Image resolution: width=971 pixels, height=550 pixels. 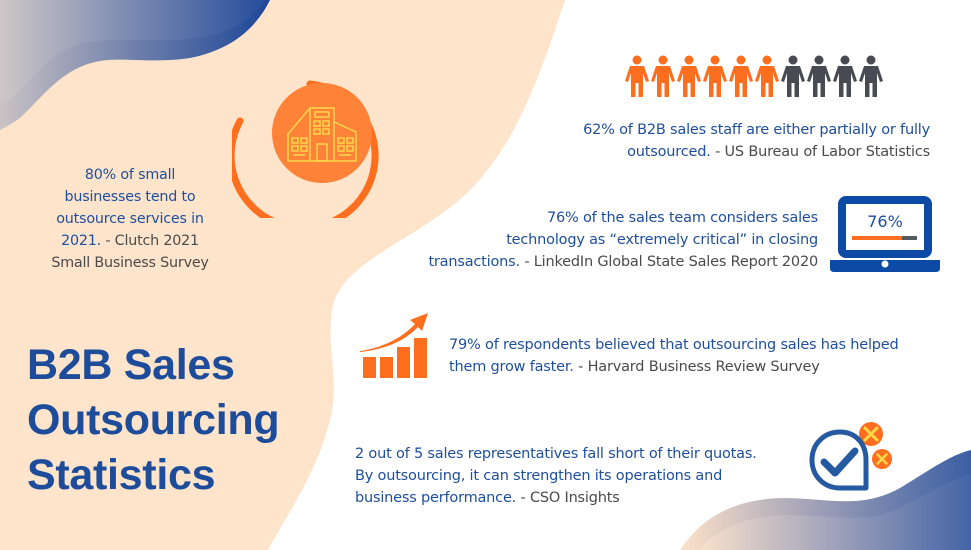 What do you see at coordinates (511, 367) in the screenshot?
I see `stat-line: them grow faster.` at bounding box center [511, 367].